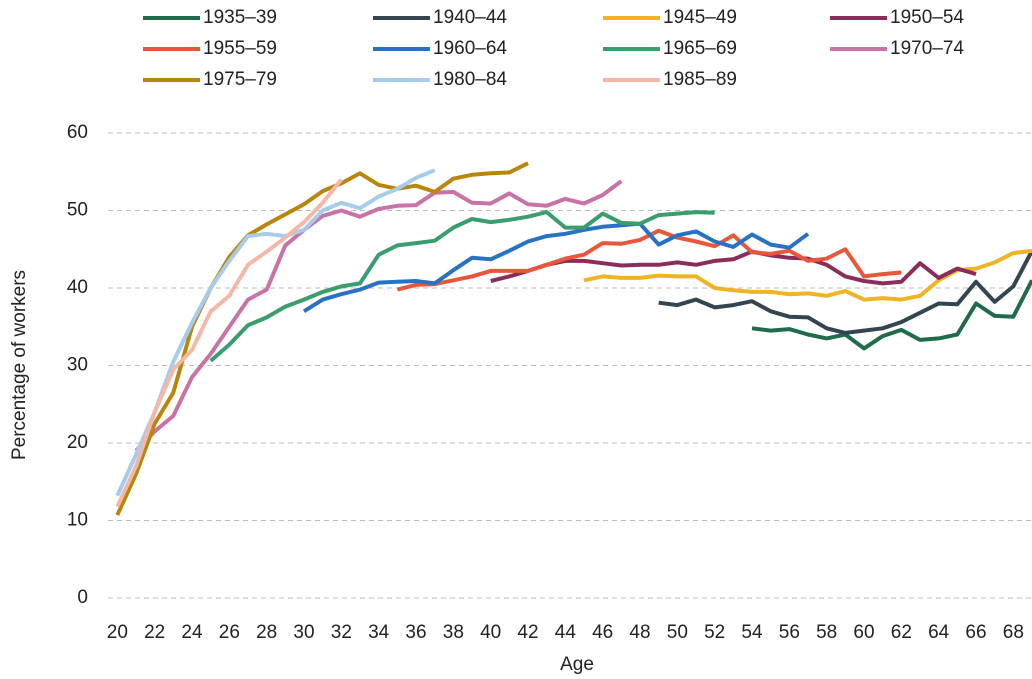 The image size is (1032, 679). Describe the element at coordinates (863, 632) in the screenshot. I see `x-tick-label: 60` at that location.